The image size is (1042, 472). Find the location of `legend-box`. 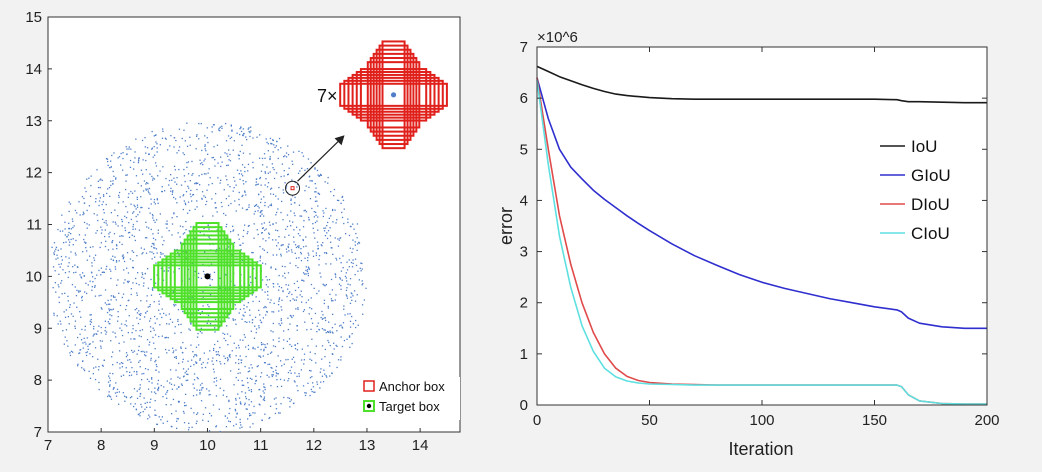

legend-box is located at coordinates (410, 398).